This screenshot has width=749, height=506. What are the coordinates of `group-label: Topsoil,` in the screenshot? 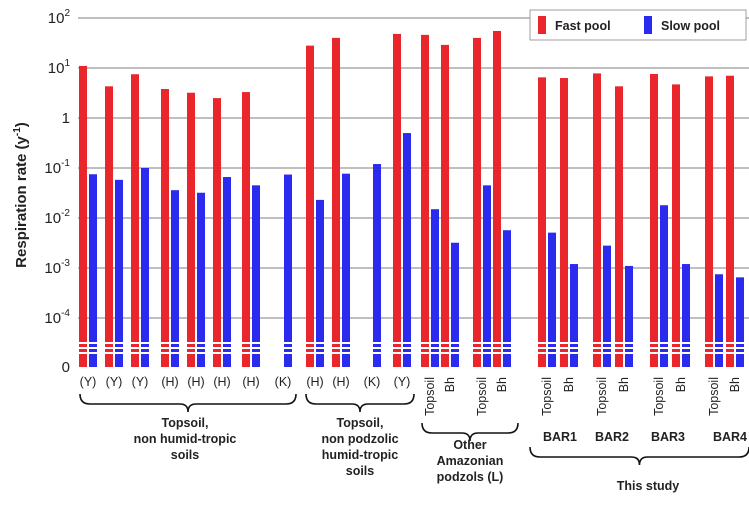 It's located at (185, 423).